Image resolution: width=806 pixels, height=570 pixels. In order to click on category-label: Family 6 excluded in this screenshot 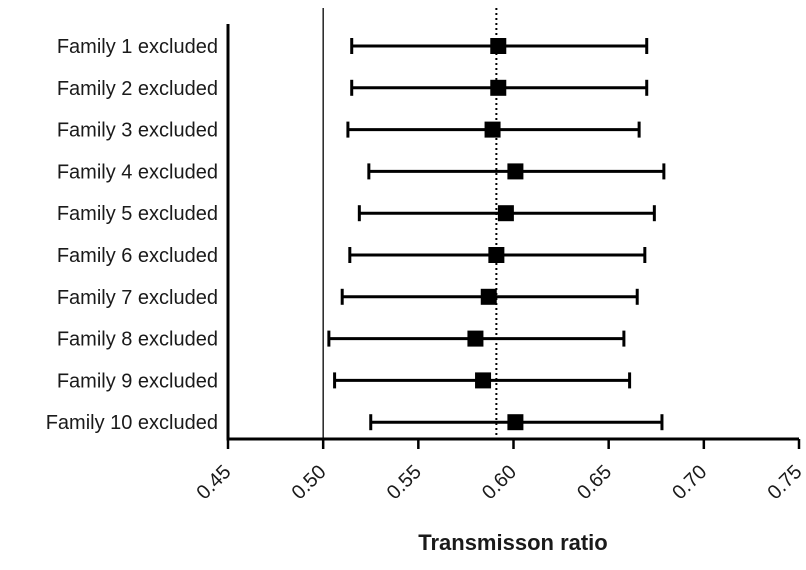, I will do `click(137, 256)`.